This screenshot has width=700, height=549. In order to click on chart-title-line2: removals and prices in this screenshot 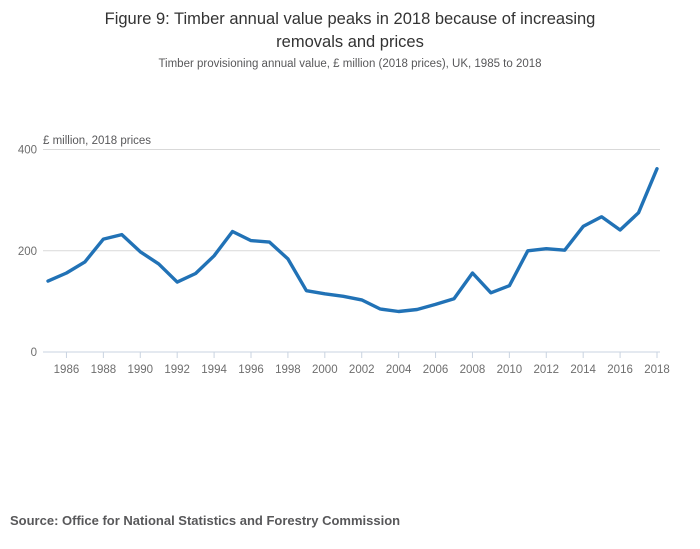, I will do `click(350, 42)`.